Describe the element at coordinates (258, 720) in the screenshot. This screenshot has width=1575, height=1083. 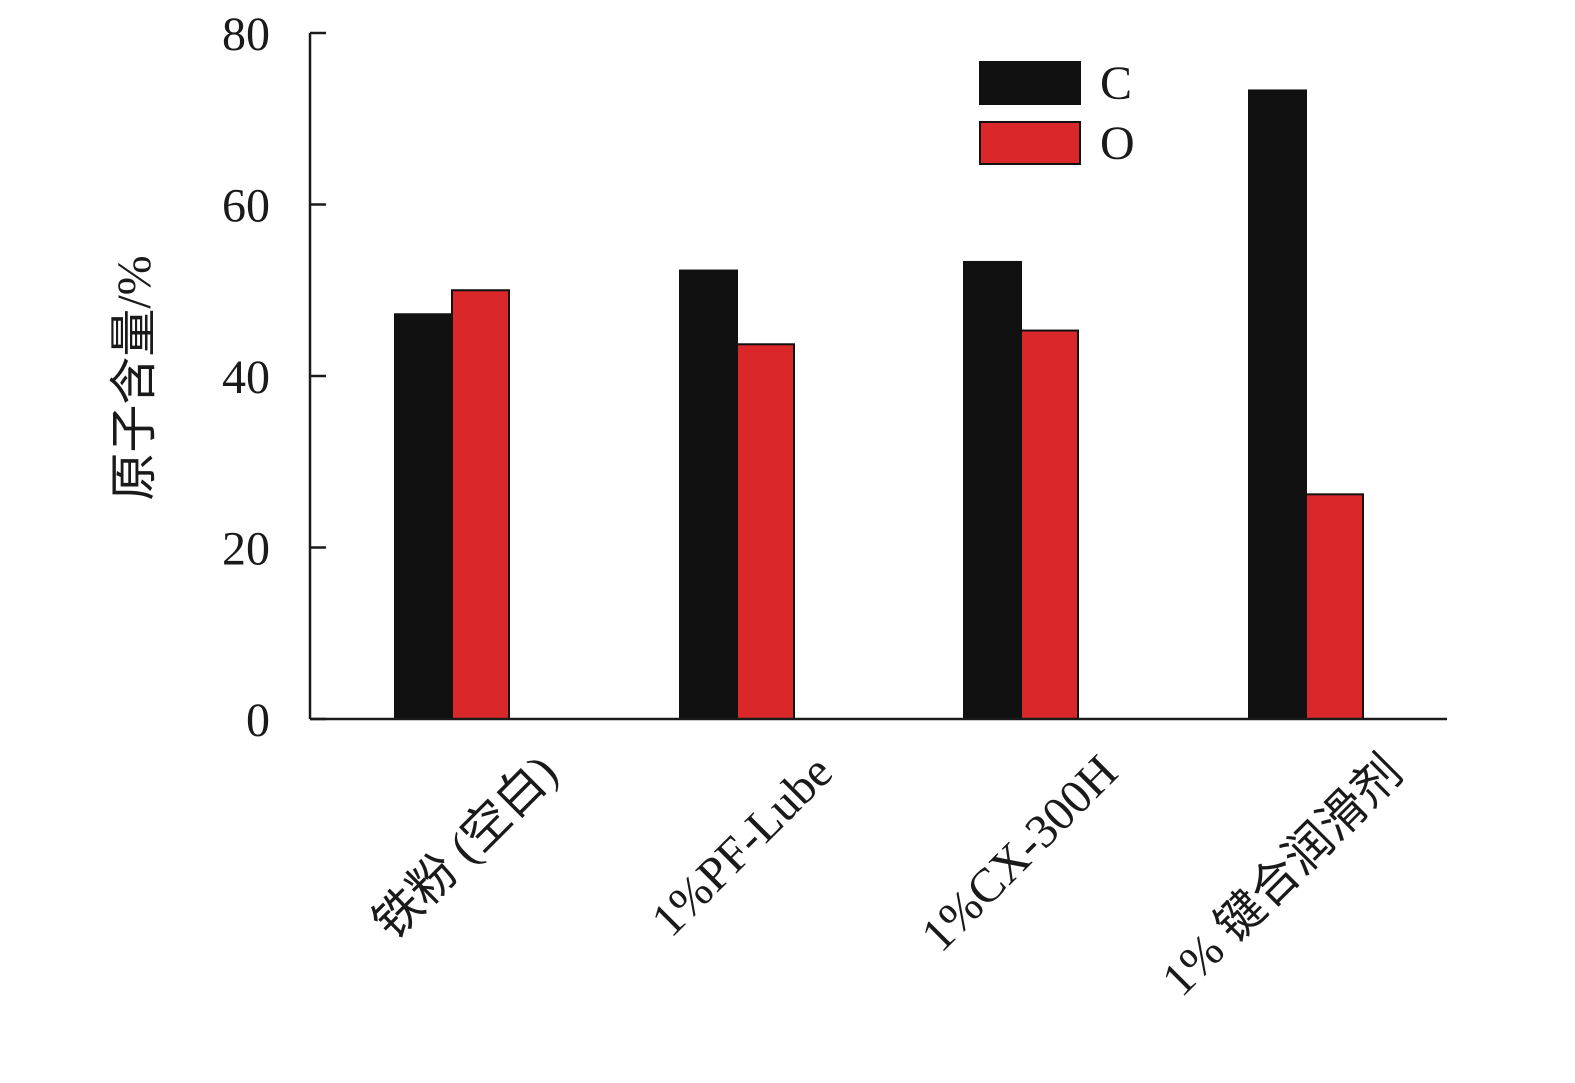
I see `y-tick-label: 0` at that location.